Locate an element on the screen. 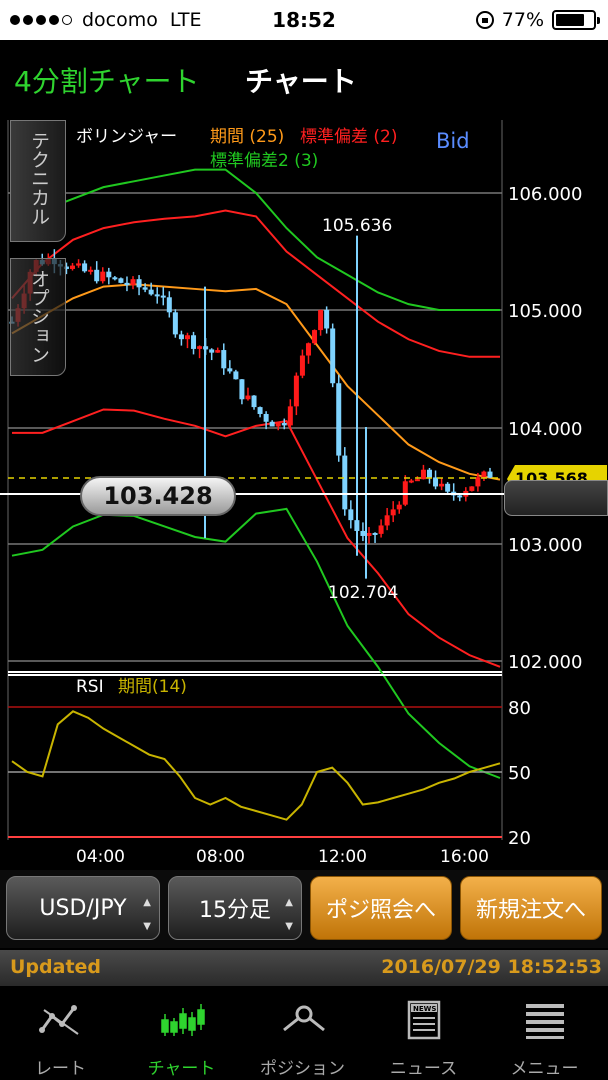 The height and width of the screenshot is (1080, 608). header: 4分割チャート チャート is located at coordinates (304, 80).